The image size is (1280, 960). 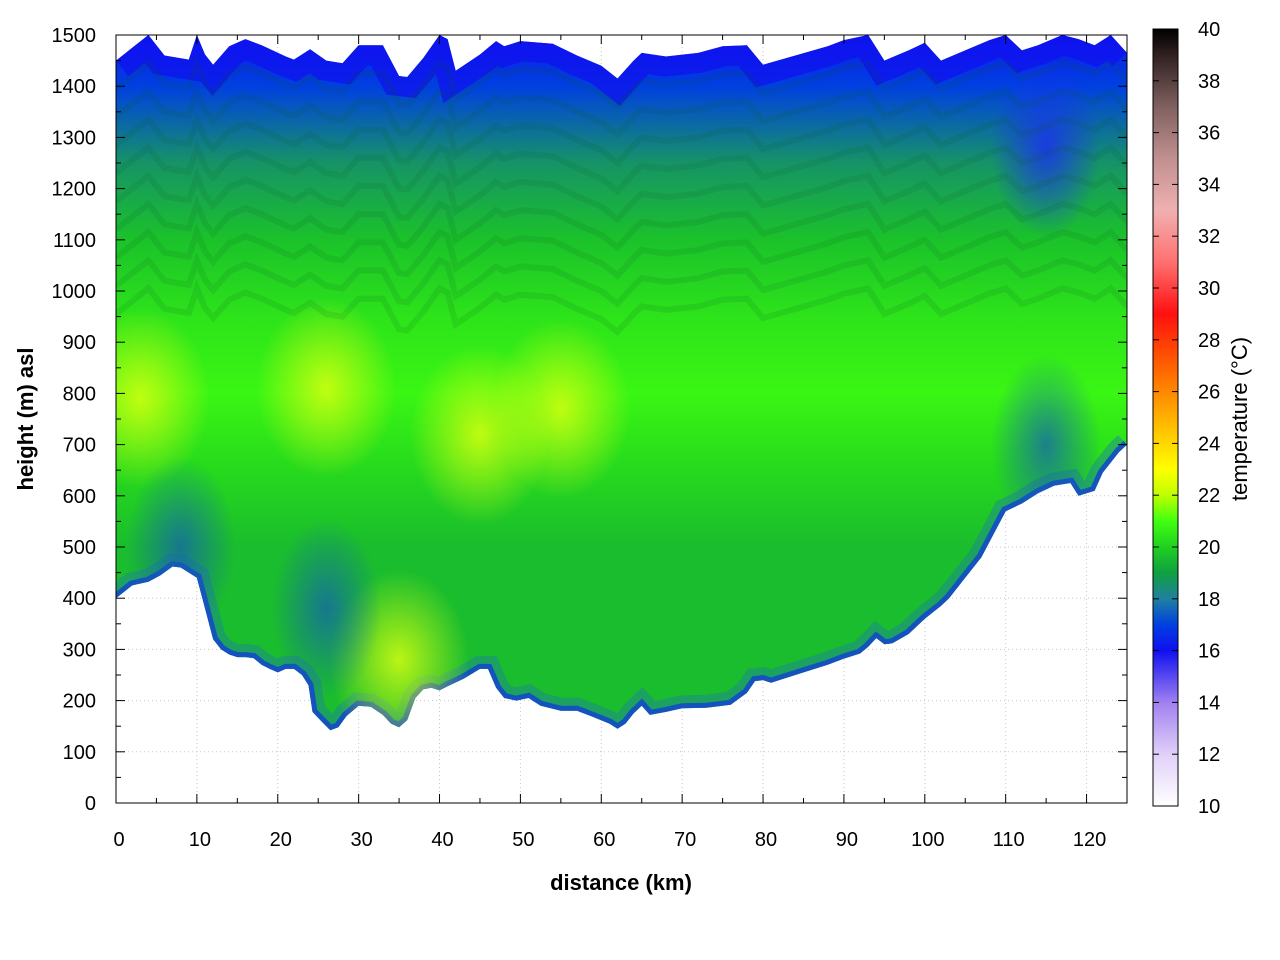 I want to click on y-tick-label: 500, so click(x=79, y=548).